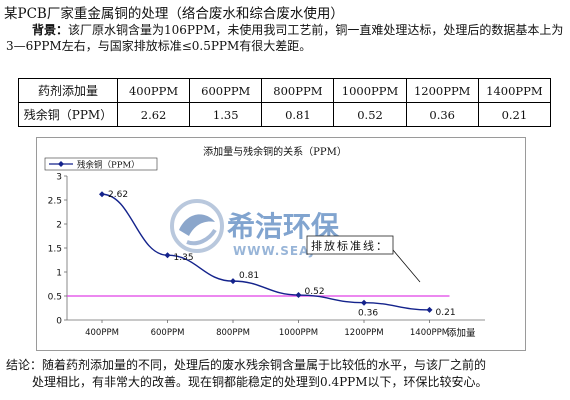  Describe the element at coordinates (363, 333) in the screenshot. I see `x-tick-label: 1200PPM` at that location.